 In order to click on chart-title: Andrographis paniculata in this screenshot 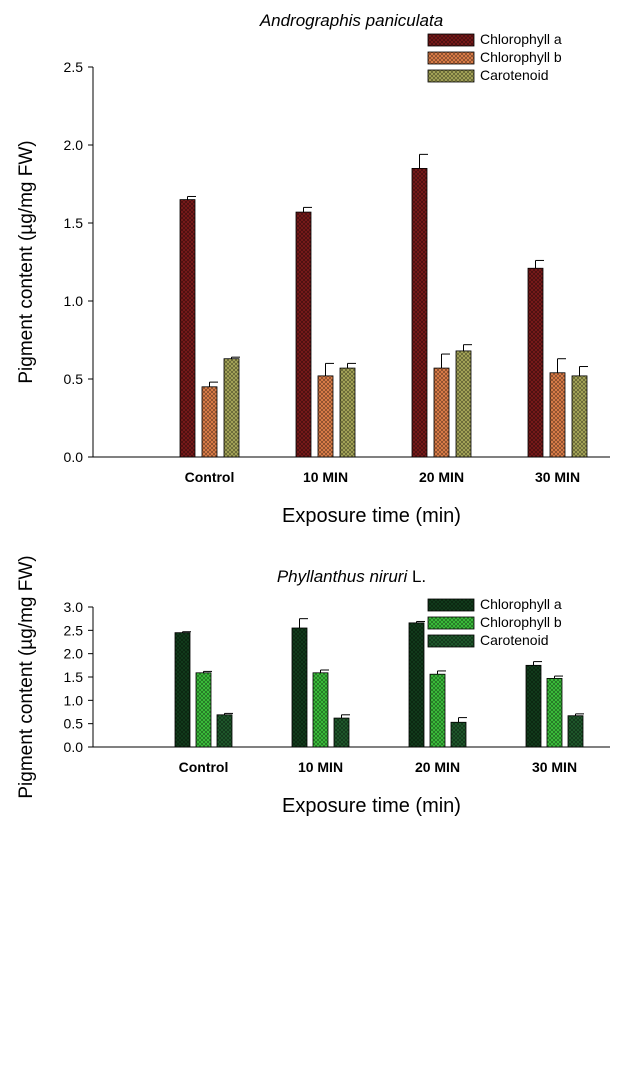, I will do `click(351, 20)`.